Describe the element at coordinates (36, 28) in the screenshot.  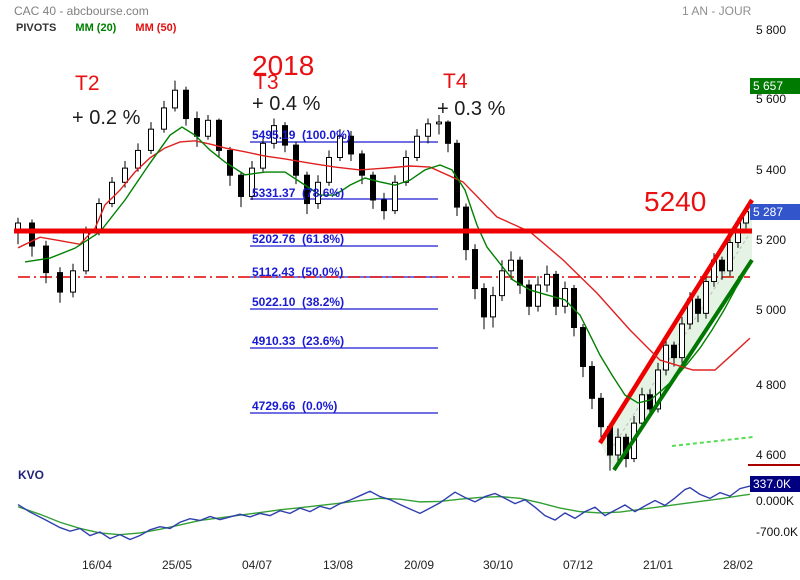
I see `pivots-legend-label: PIVOTS` at that location.